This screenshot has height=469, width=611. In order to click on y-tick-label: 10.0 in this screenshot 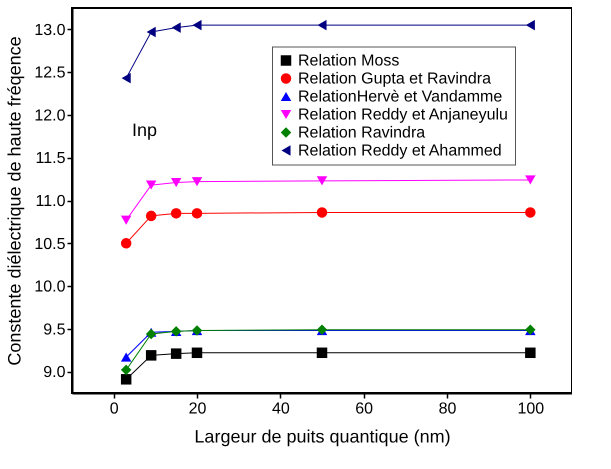, I will do `click(50, 287)`.